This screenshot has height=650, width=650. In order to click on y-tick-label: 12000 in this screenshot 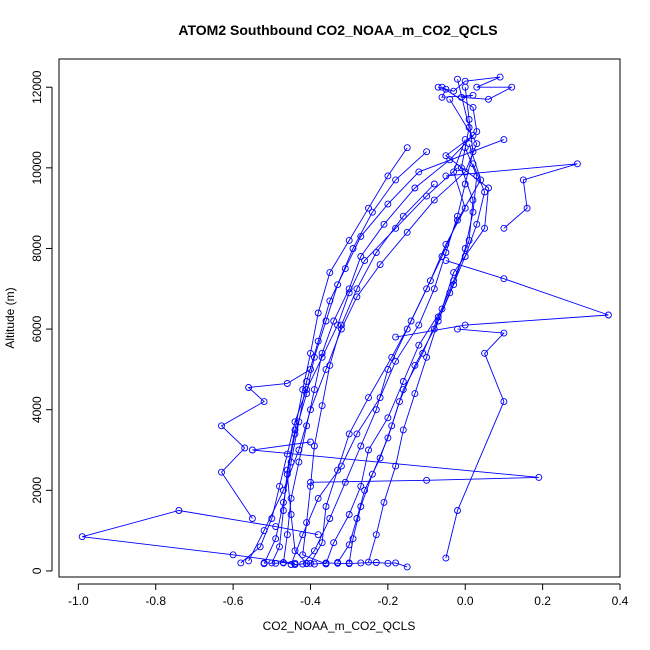, I will do `click(37, 87)`.